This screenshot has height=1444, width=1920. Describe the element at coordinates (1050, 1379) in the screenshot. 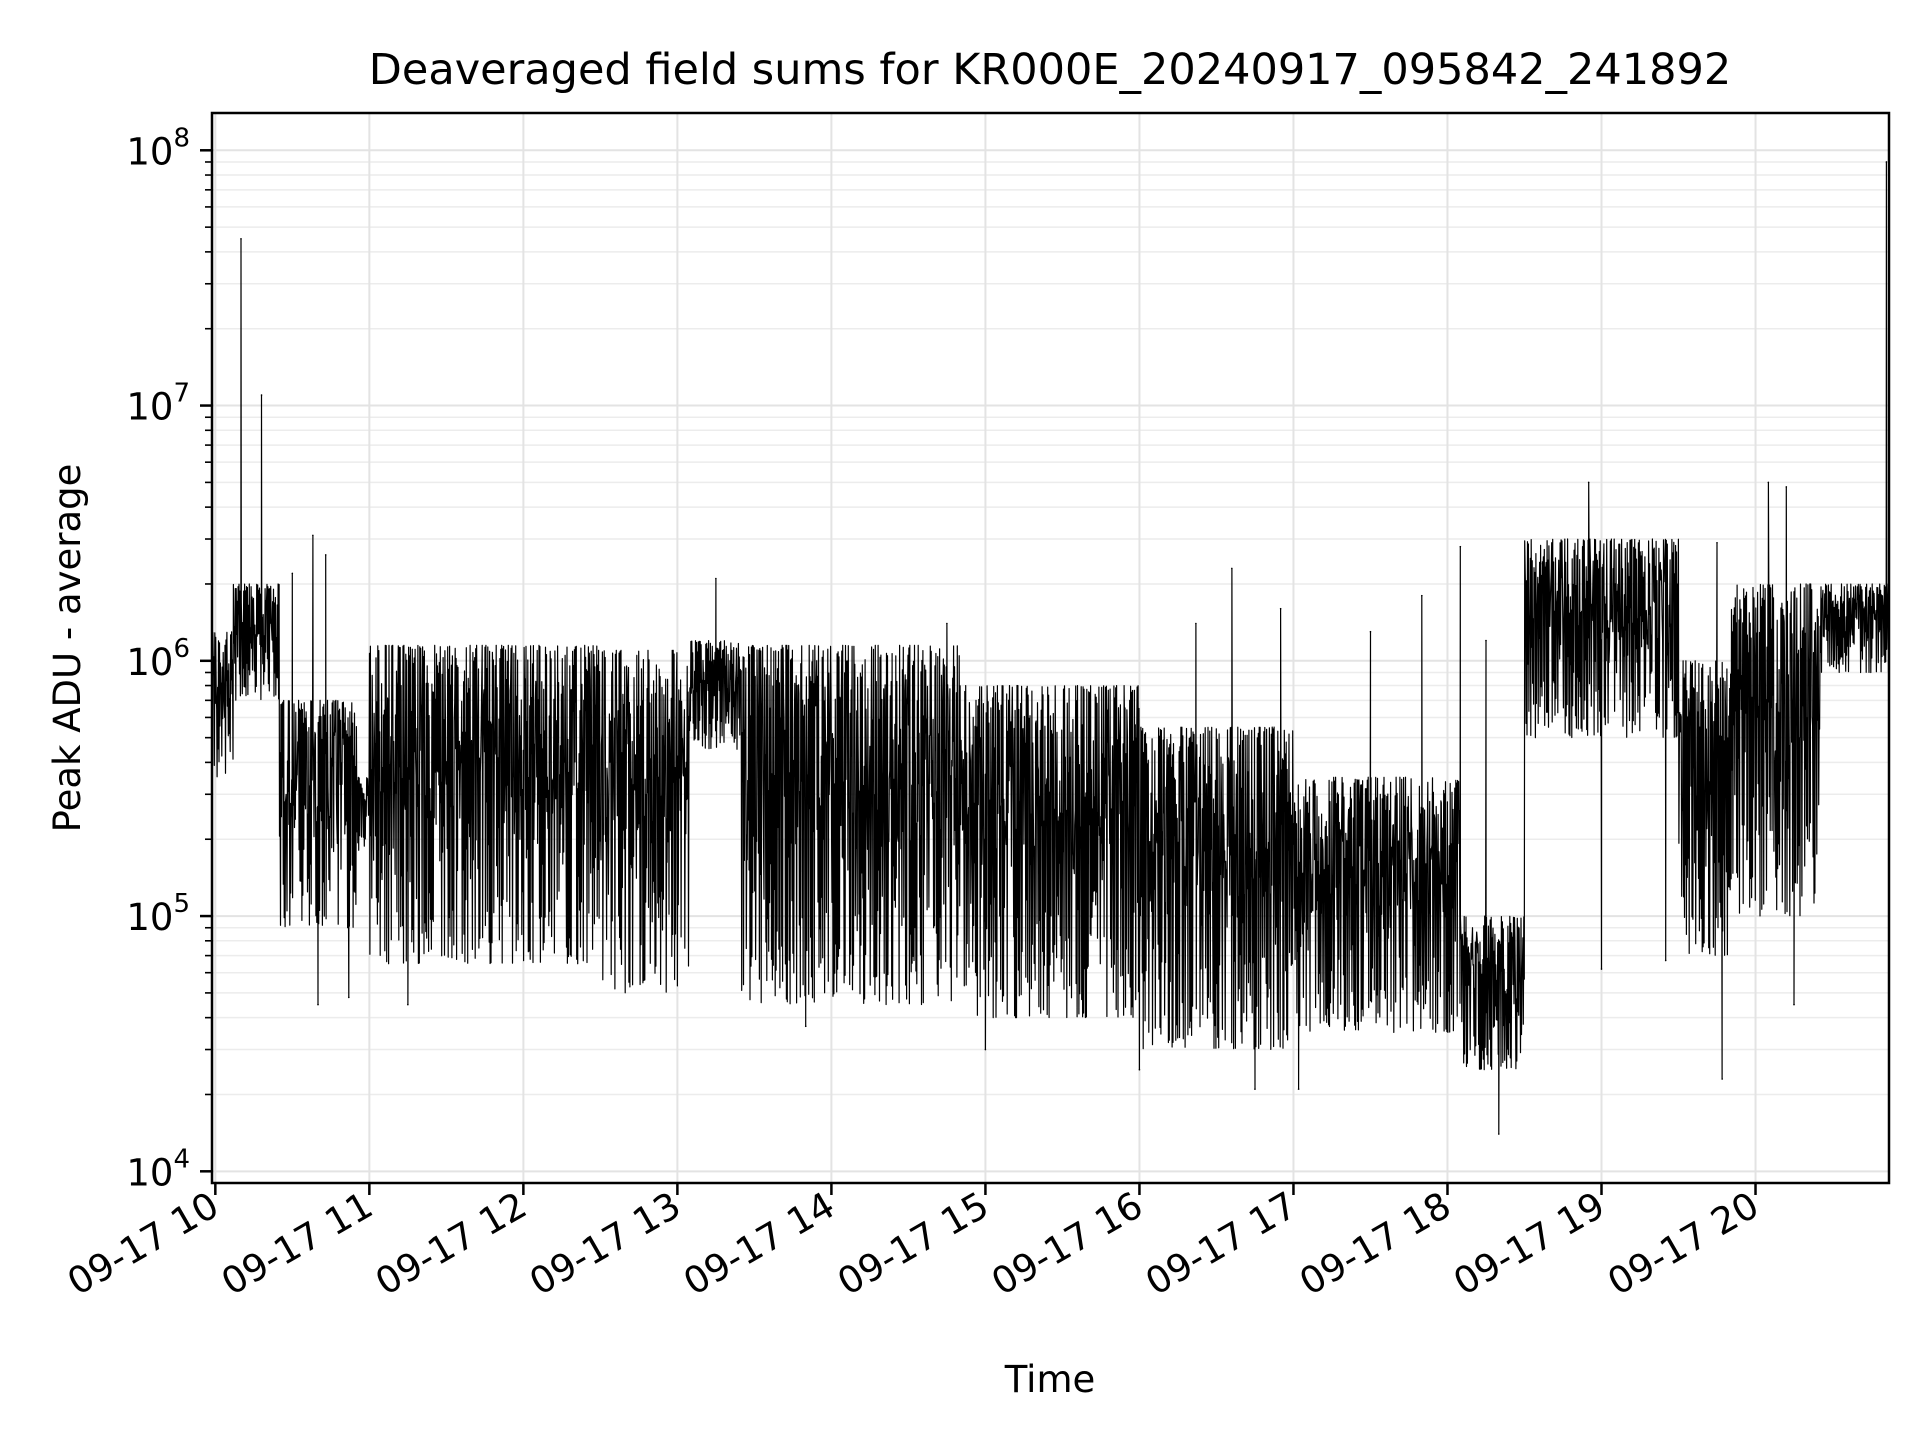

I see `x-axis-label: Time` at that location.